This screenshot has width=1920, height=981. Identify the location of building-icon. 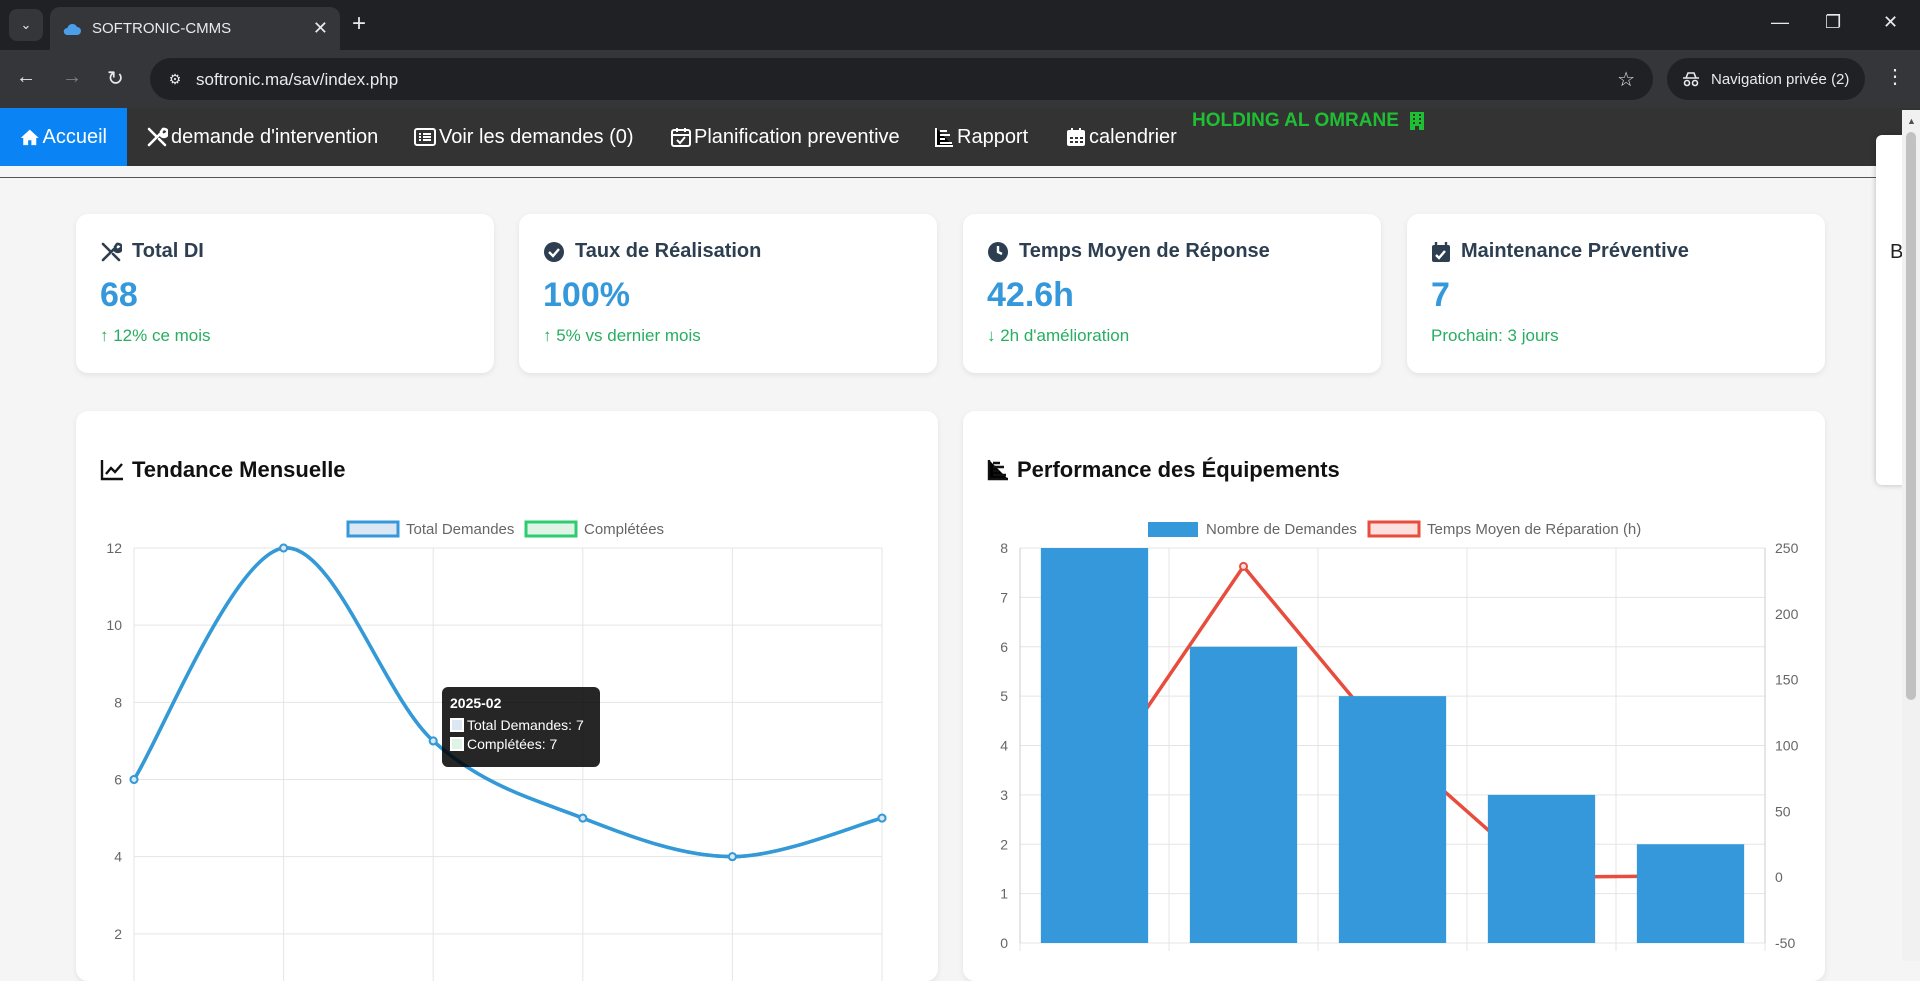
(1416, 121).